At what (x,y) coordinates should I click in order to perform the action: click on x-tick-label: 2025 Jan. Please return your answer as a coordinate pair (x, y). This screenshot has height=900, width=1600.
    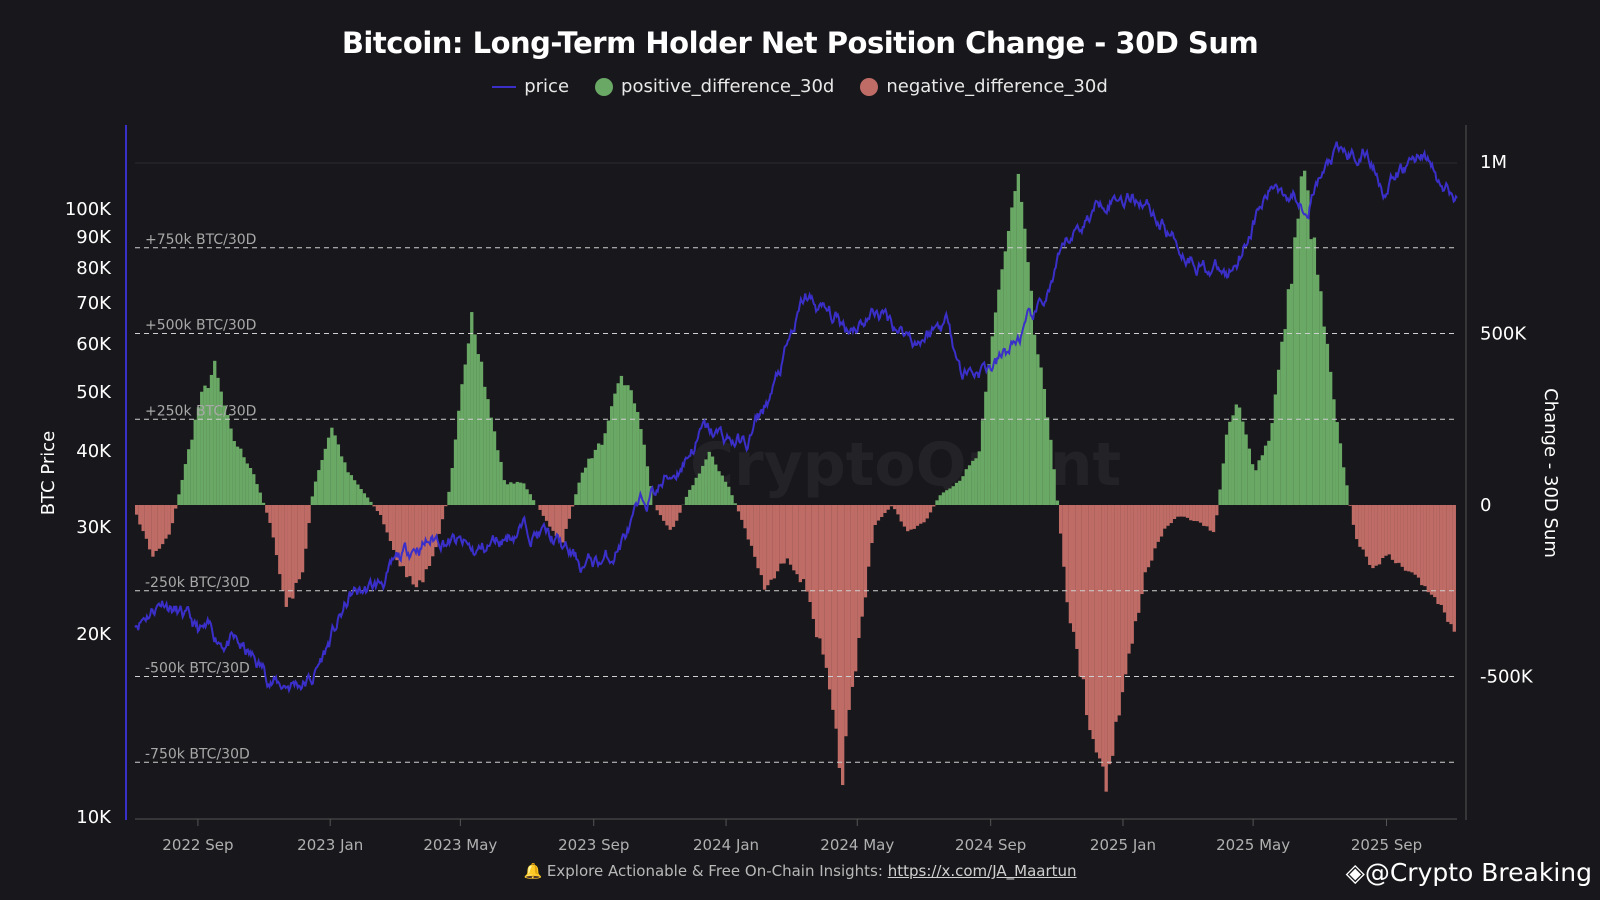
    Looking at the image, I should click on (1123, 845).